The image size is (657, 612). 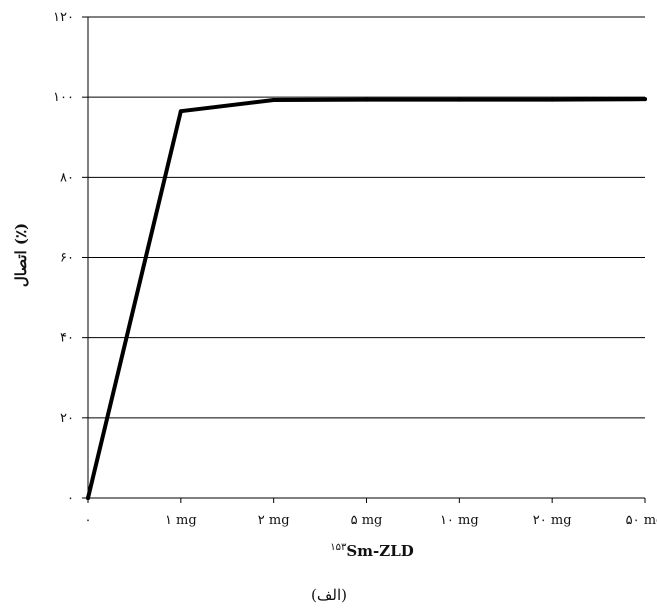 I want to click on x-tick-label: ٢٠ mg, so click(x=552, y=520).